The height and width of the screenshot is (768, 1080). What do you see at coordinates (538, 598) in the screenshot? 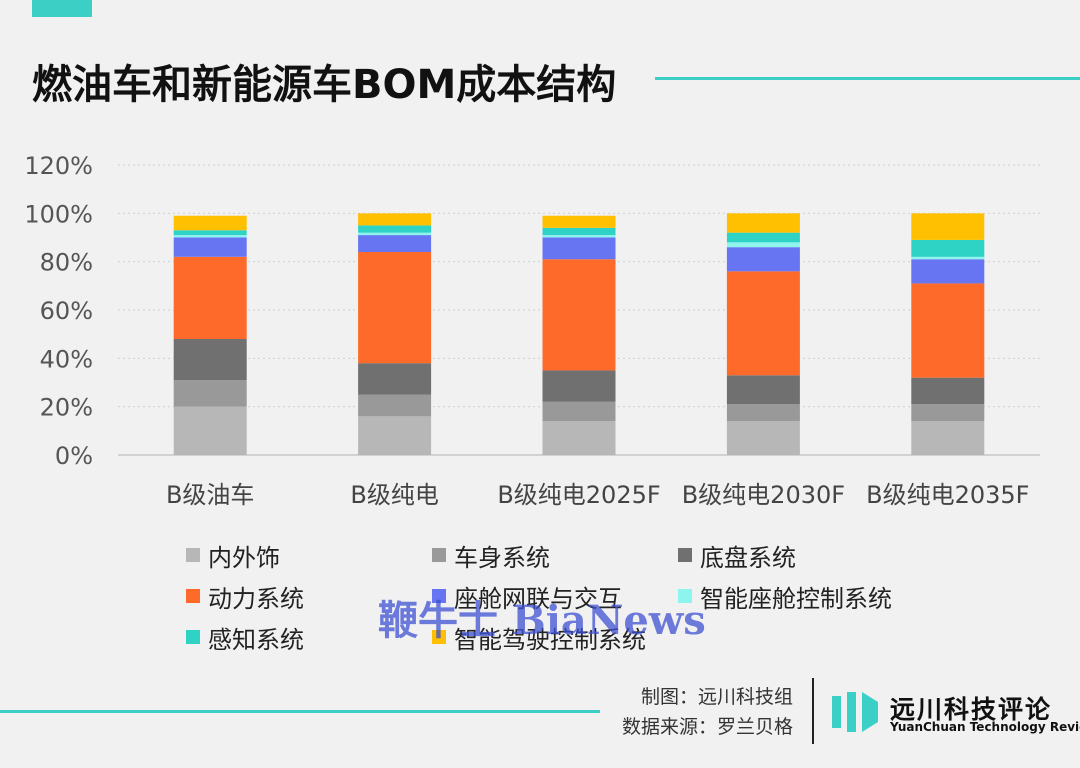
I see `legend-label: 座舱网联与交互` at bounding box center [538, 598].